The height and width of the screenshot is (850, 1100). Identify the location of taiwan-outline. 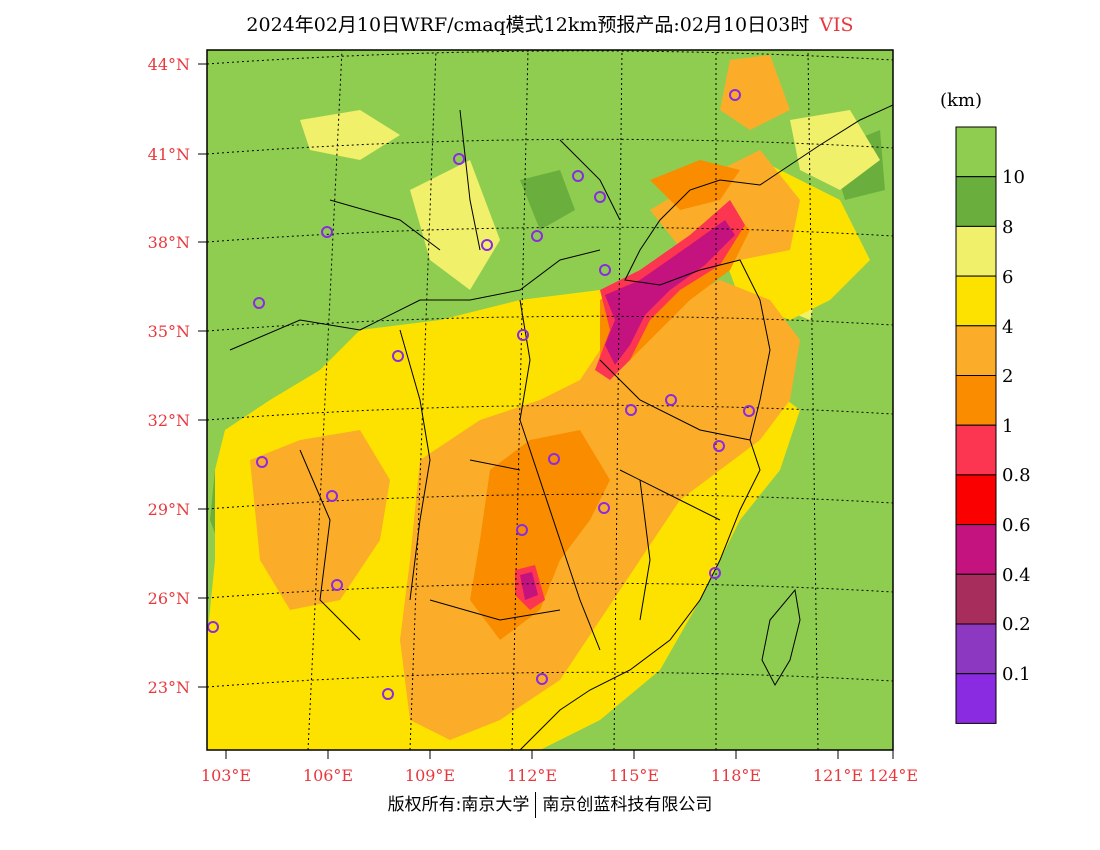
(781, 637).